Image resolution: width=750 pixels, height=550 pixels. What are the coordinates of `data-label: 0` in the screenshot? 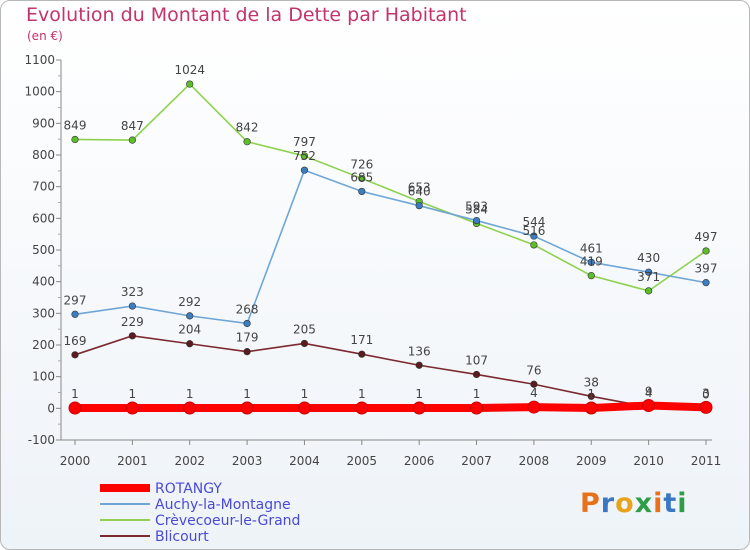 It's located at (706, 394).